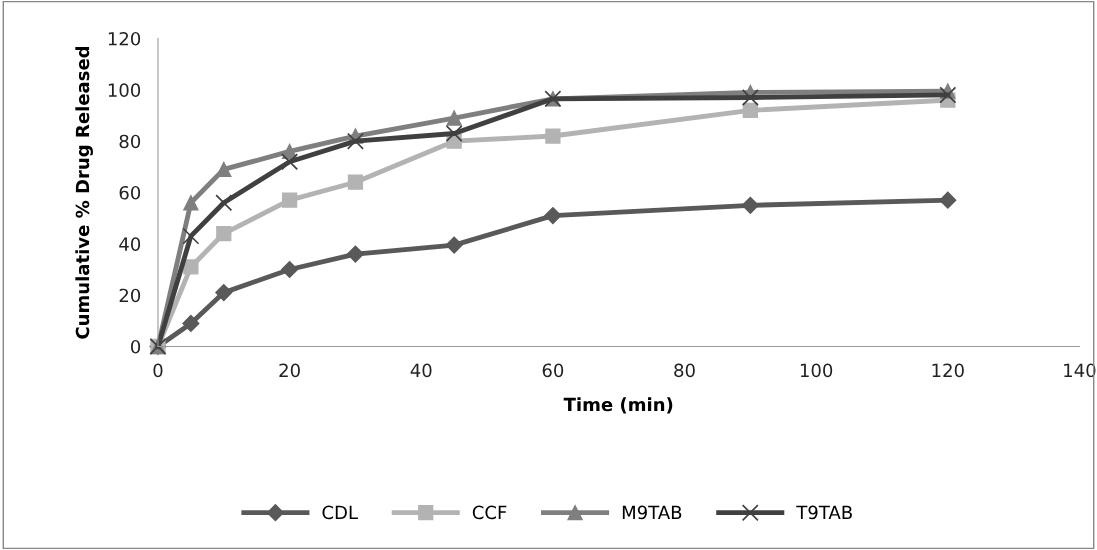 The height and width of the screenshot is (550, 1097). What do you see at coordinates (124, 38) in the screenshot?
I see `y-tick-label: 120` at bounding box center [124, 38].